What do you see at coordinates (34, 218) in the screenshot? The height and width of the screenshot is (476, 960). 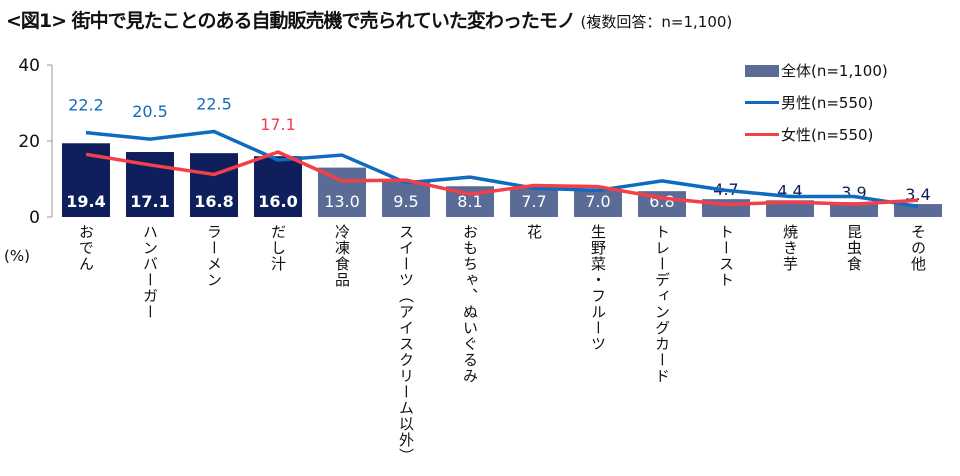 I see `y-tick-label: 0` at bounding box center [34, 218].